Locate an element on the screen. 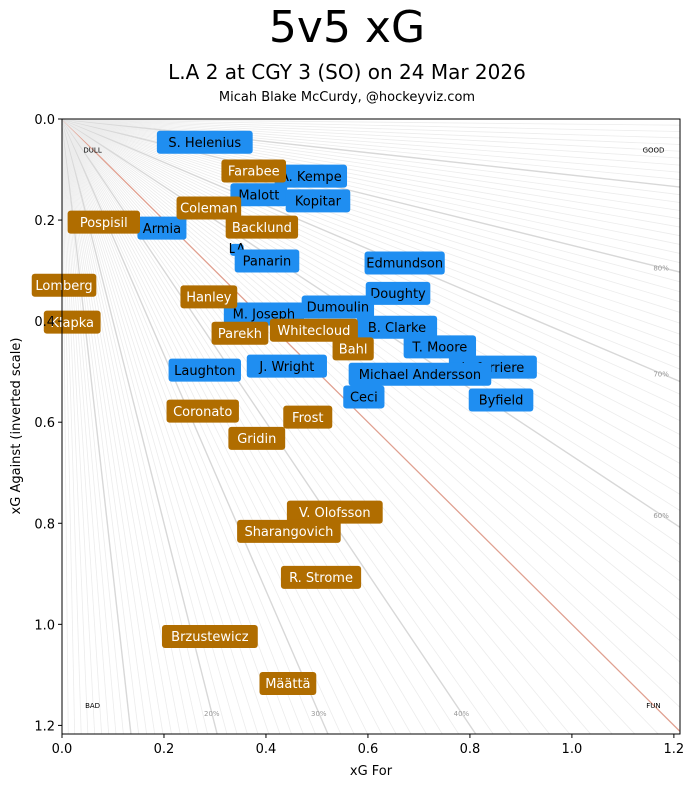 The height and width of the screenshot is (788, 694). player-label: Whitecloud is located at coordinates (313, 331).